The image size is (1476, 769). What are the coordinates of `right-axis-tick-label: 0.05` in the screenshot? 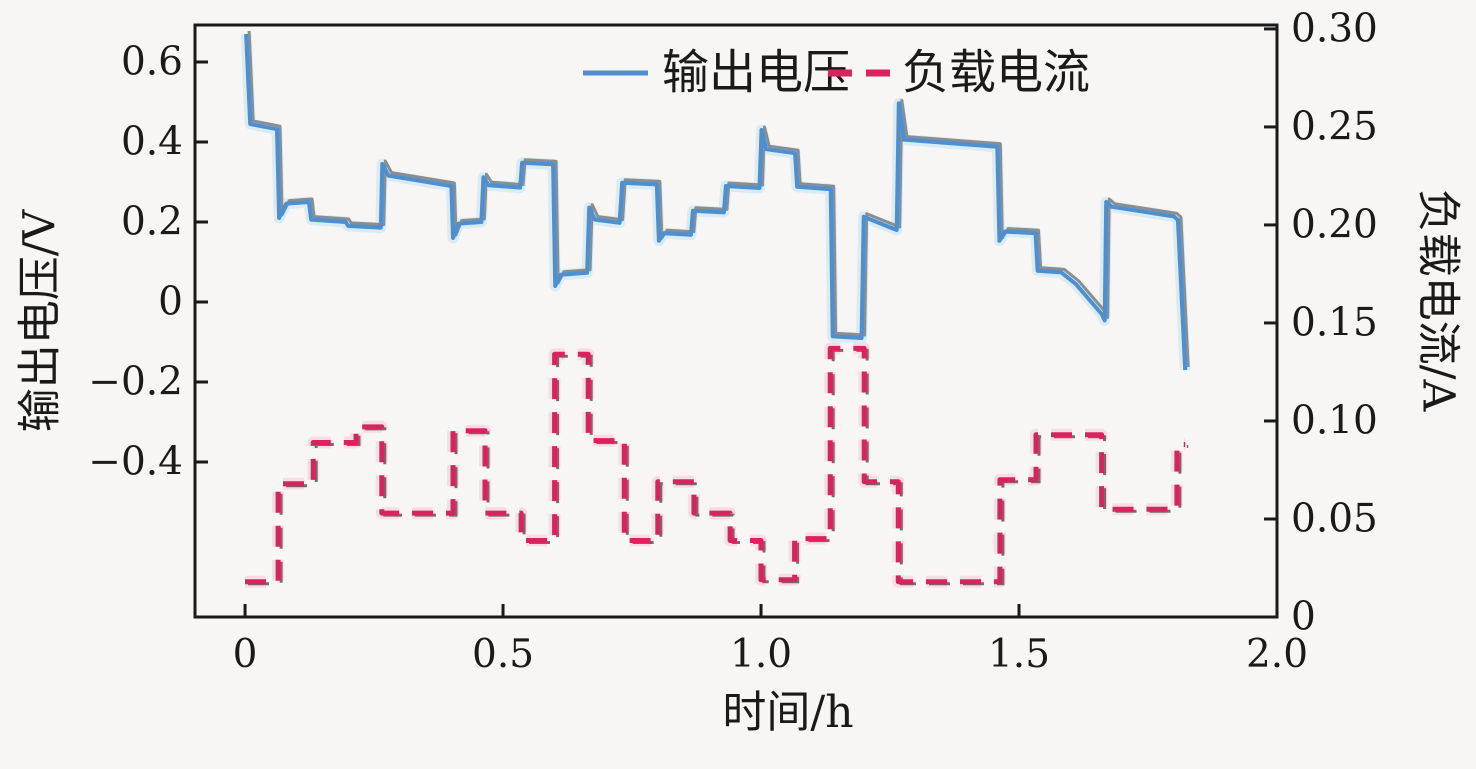 It's located at (1334, 518).